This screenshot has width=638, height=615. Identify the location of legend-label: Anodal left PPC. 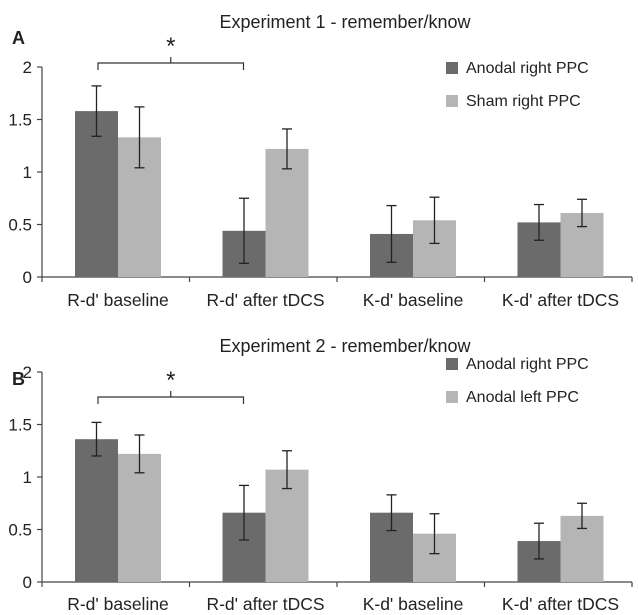
(522, 397).